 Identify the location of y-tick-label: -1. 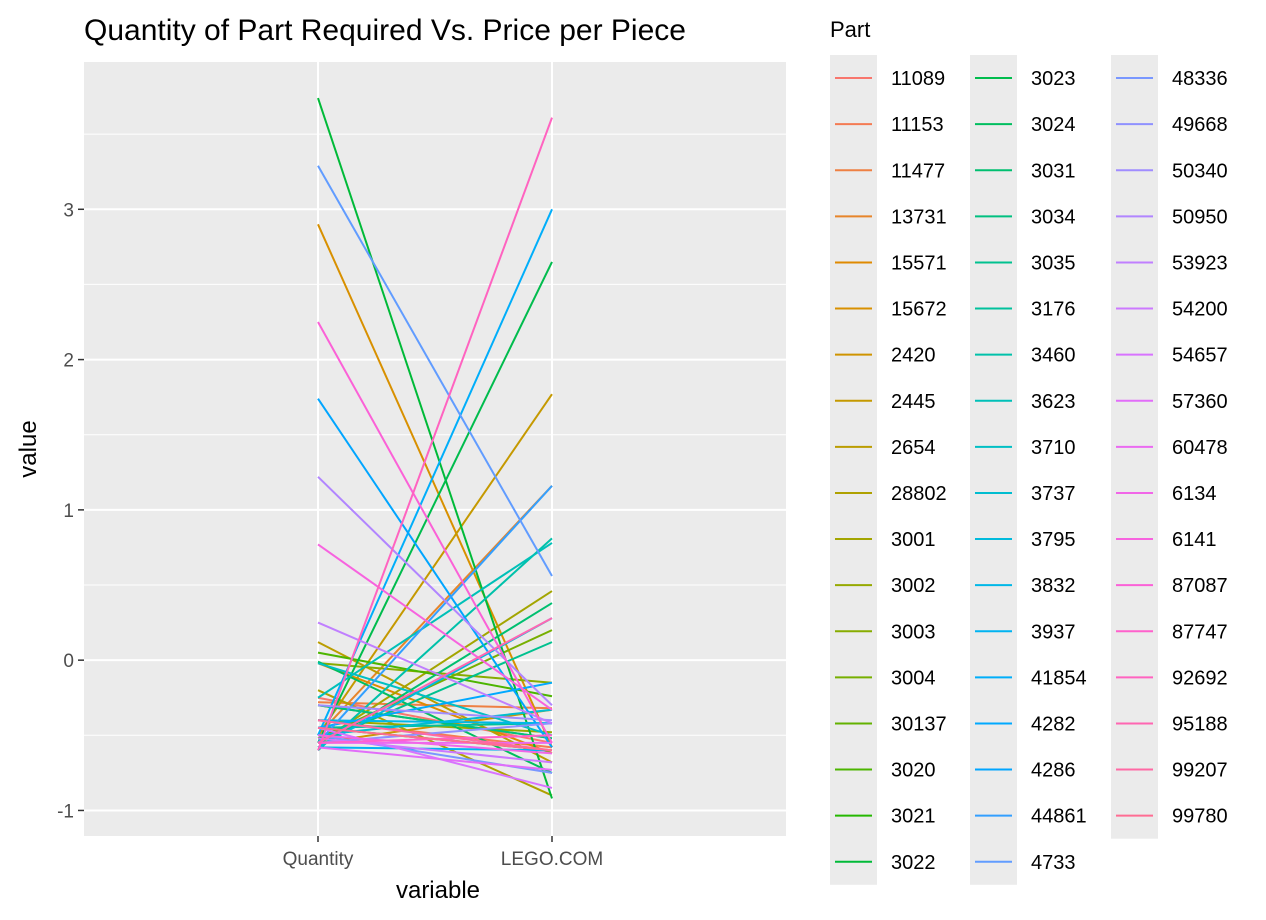
(65, 811).